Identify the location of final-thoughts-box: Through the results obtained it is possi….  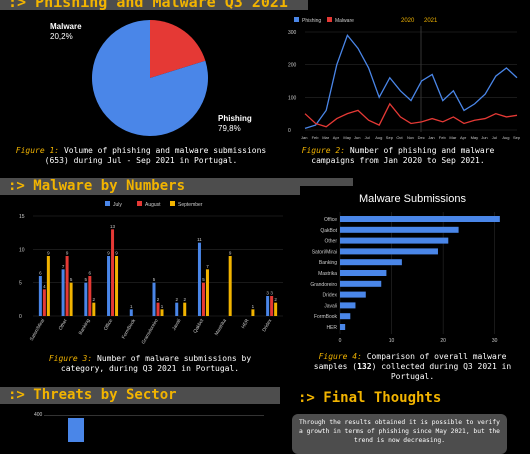
(399, 434).